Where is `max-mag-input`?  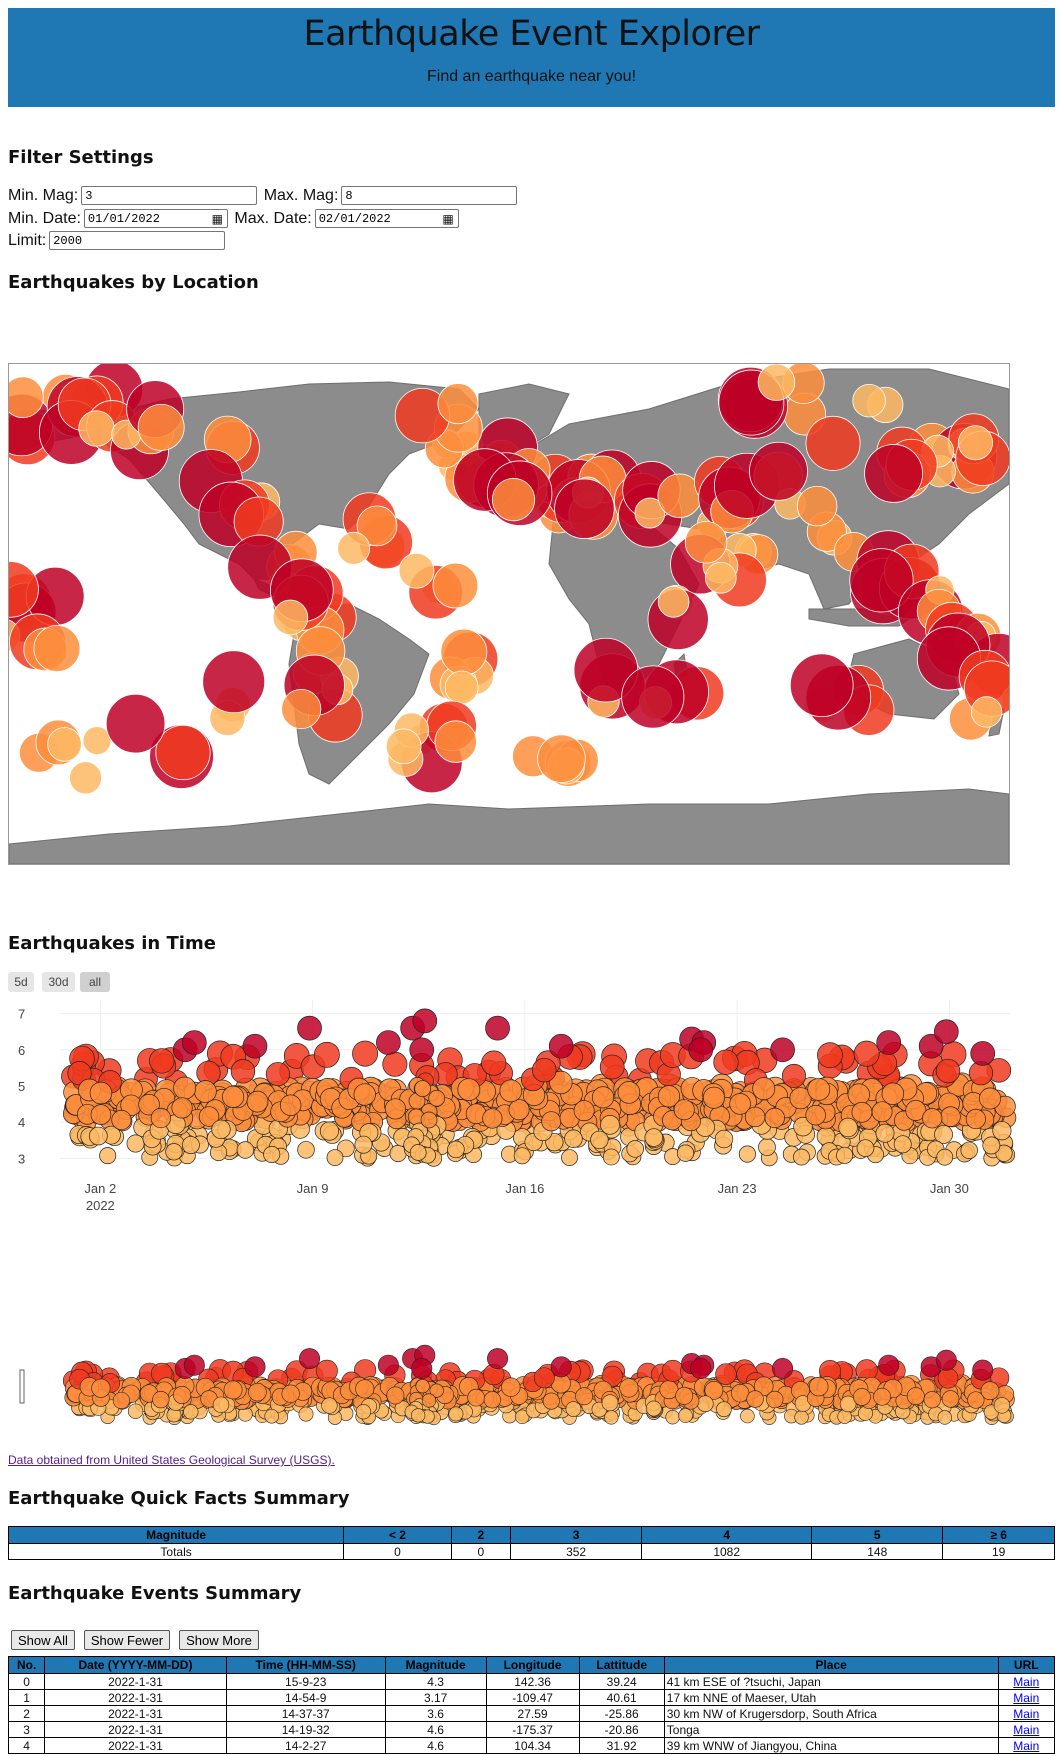
max-mag-input is located at coordinates (429, 195).